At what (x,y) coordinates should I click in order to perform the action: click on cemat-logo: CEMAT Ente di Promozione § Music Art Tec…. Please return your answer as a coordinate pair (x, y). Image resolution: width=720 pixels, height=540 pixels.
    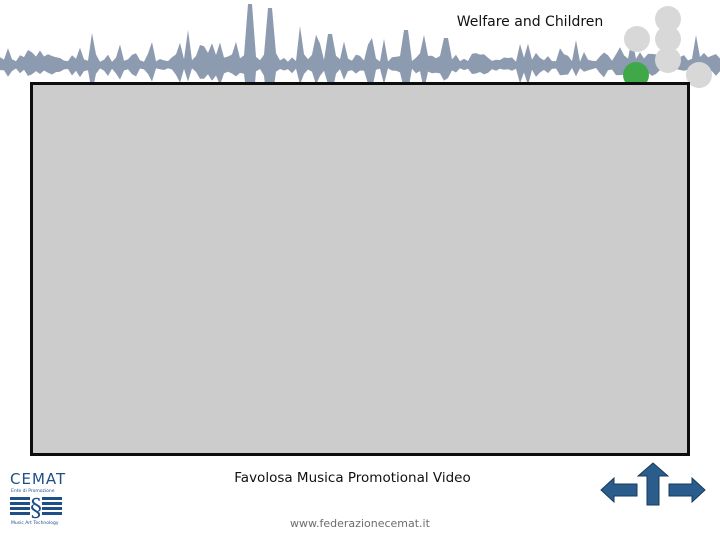
    Looking at the image, I should click on (40, 501).